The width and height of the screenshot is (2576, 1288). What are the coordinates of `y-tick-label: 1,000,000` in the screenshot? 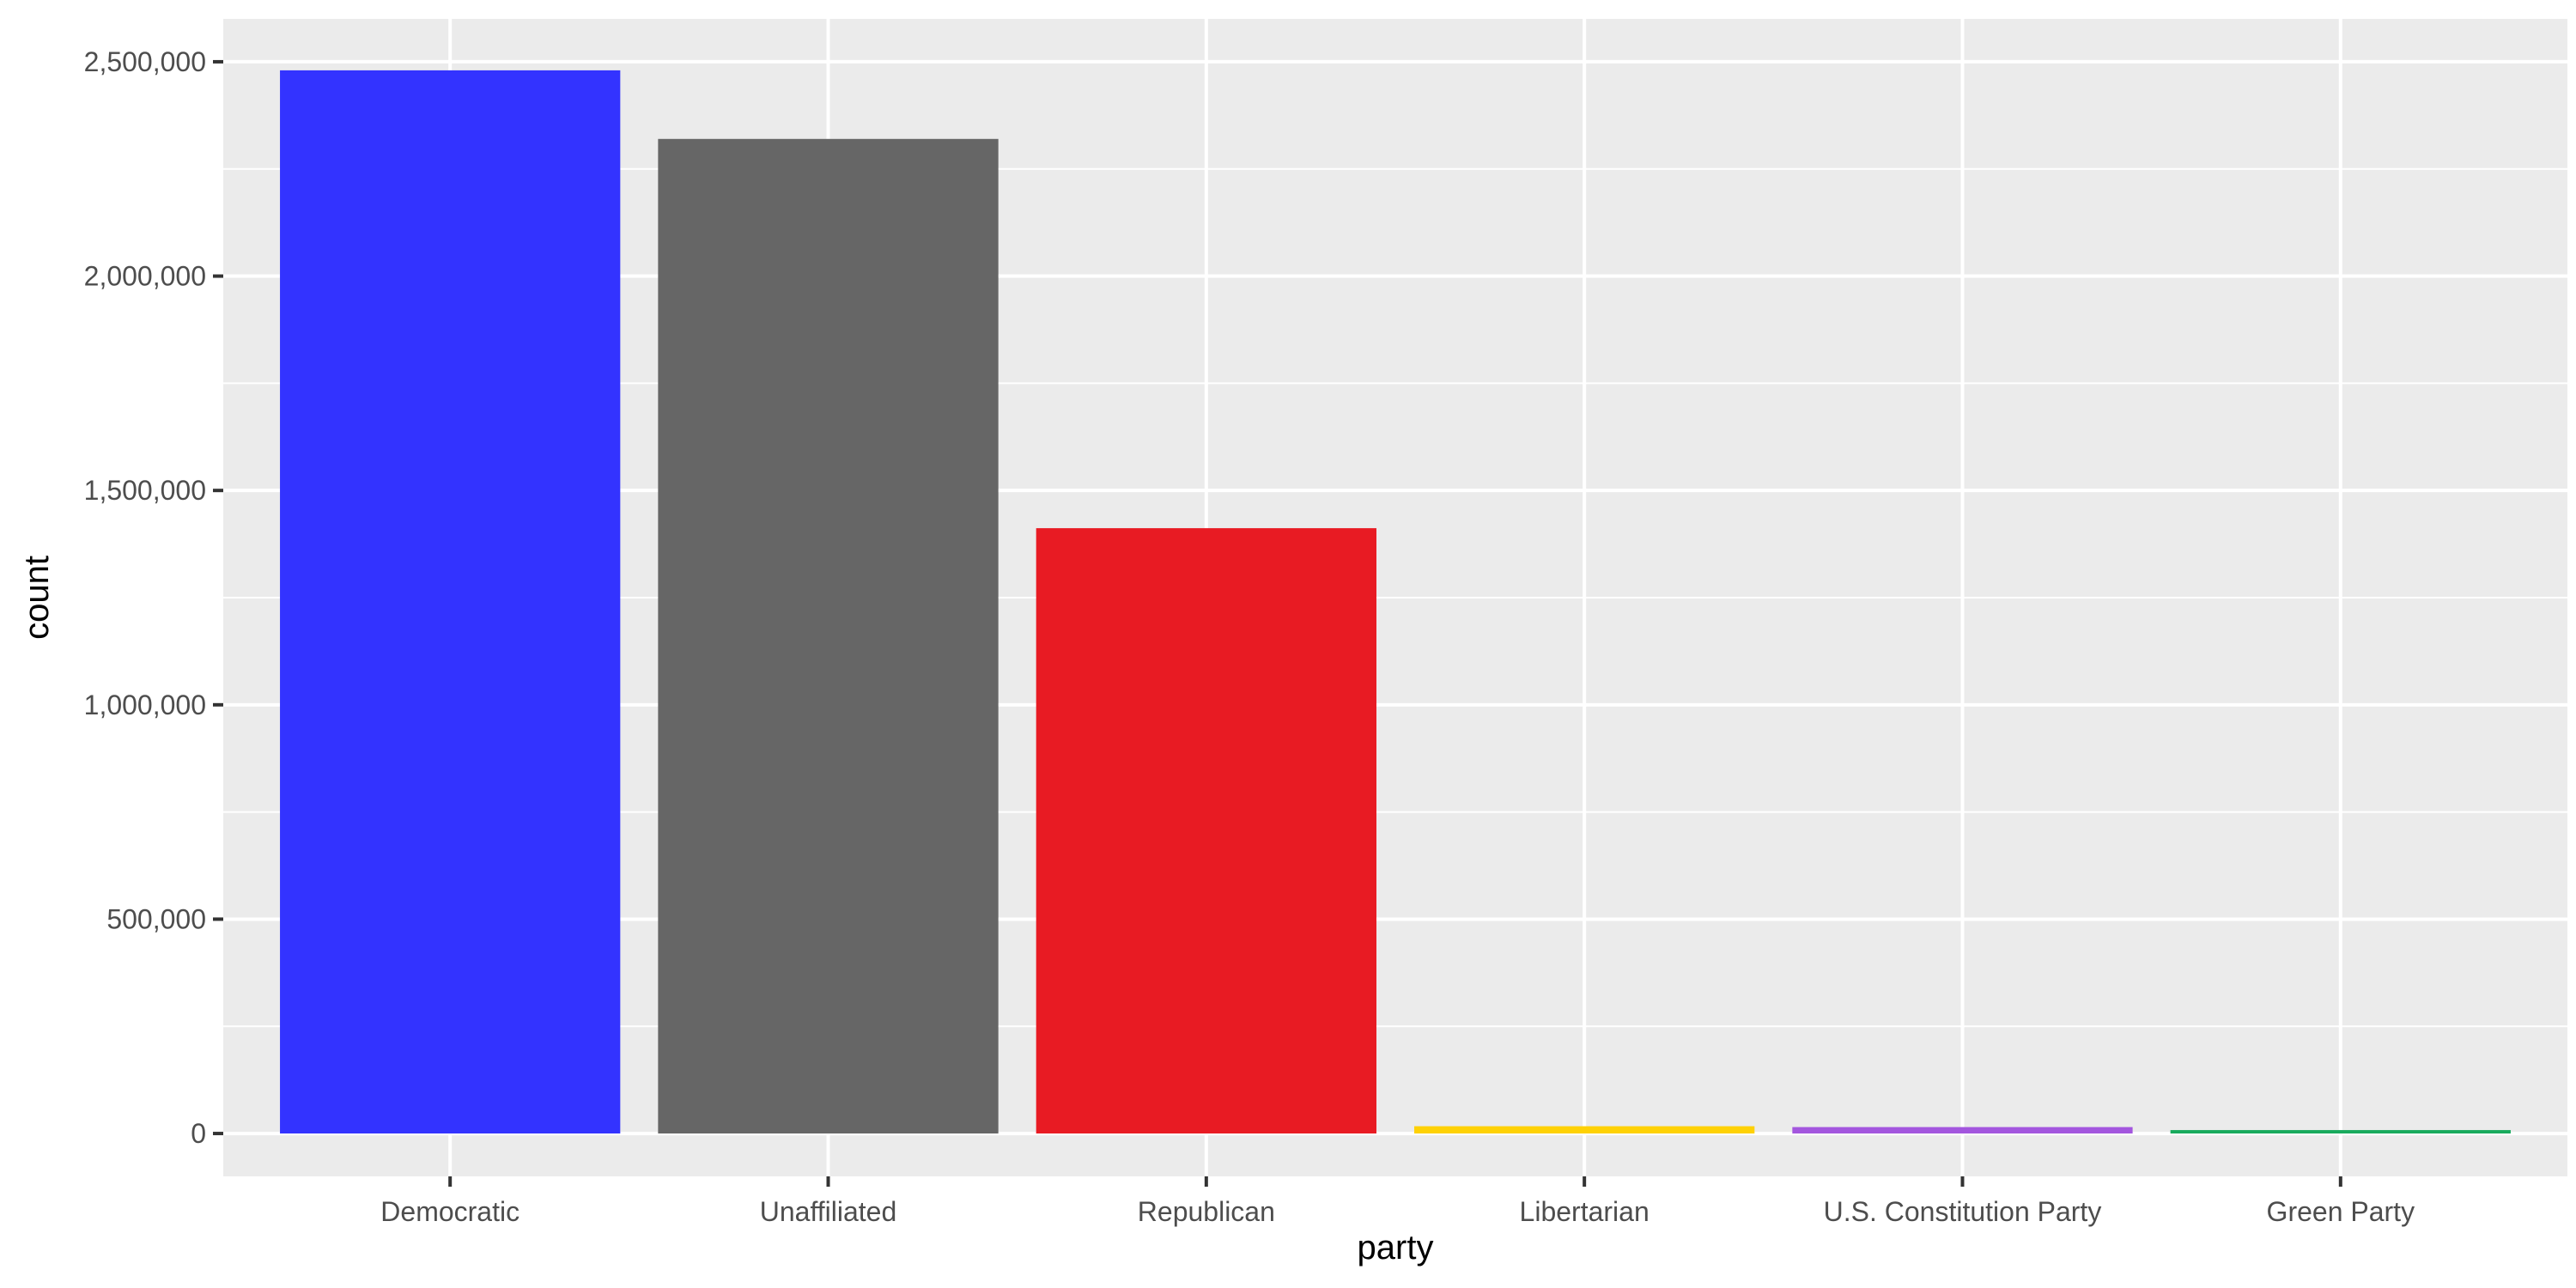 It's located at (145, 705).